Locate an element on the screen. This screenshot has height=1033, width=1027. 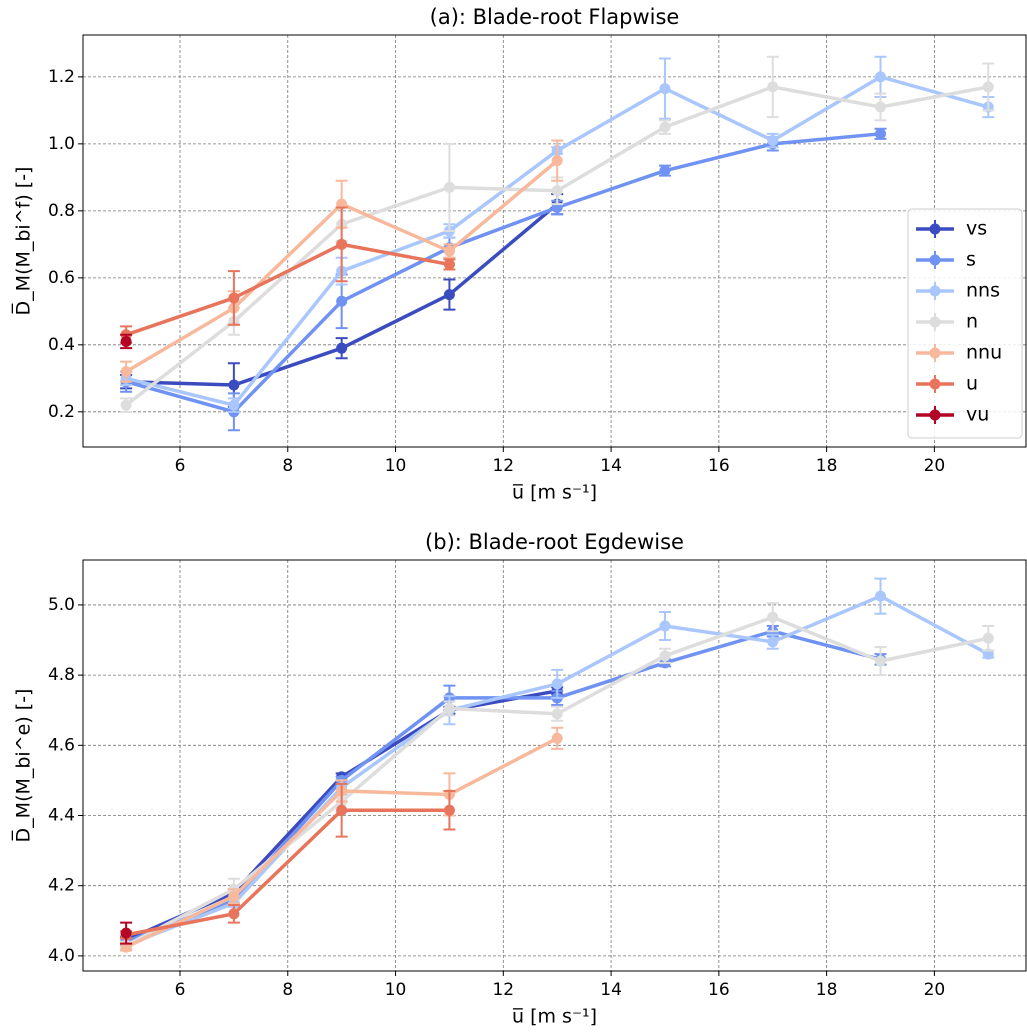
x-tick-label: 18 is located at coordinates (827, 466).